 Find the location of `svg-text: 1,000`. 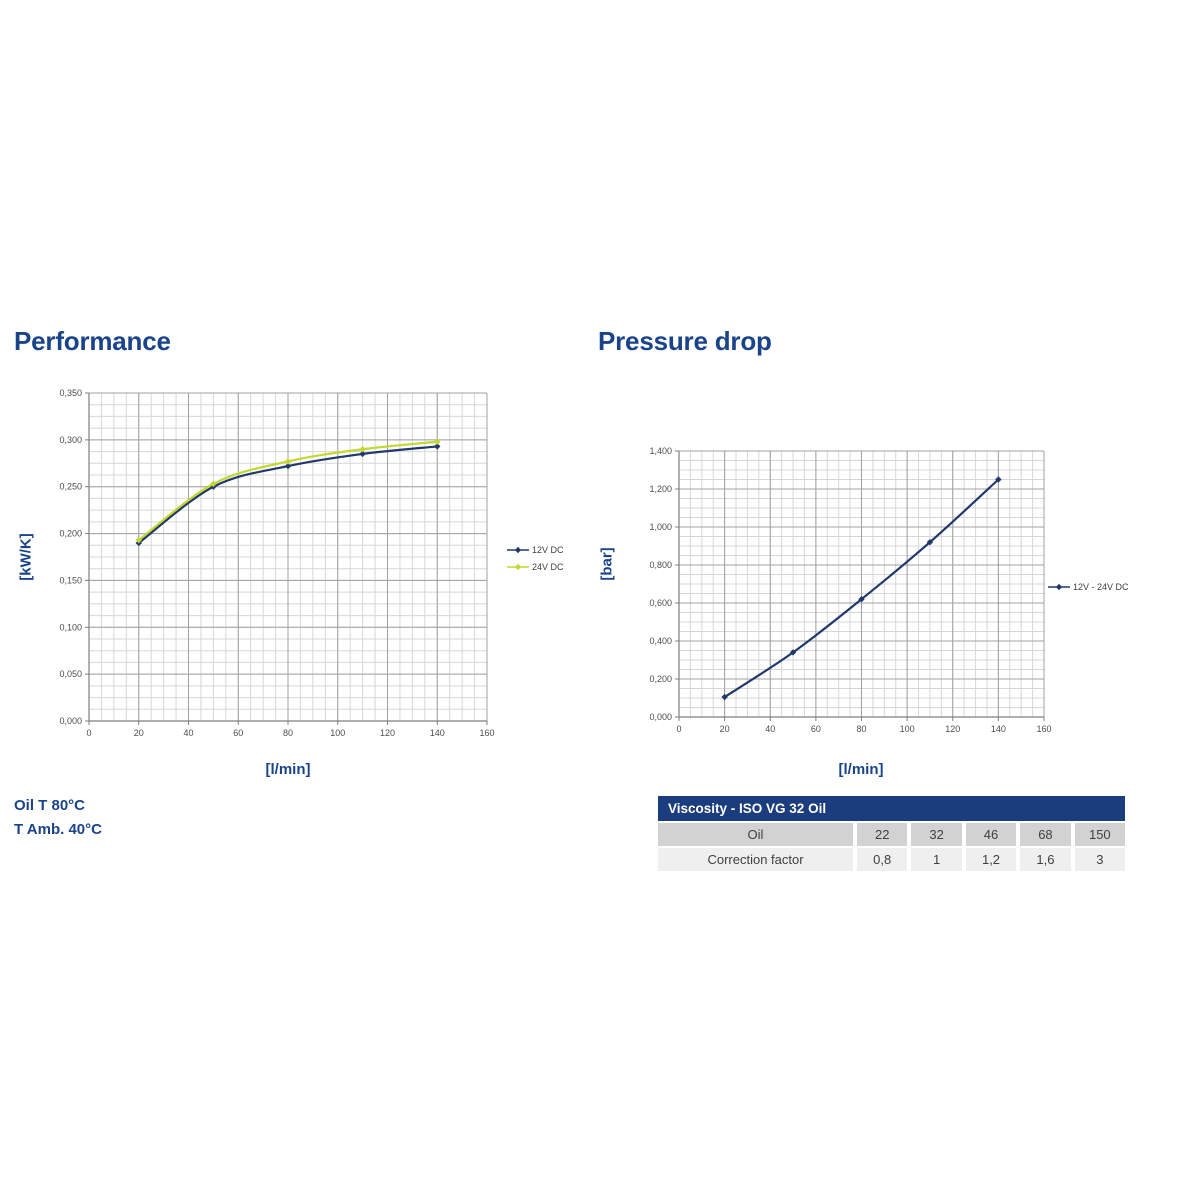

svg-text: 1,000 is located at coordinates (660, 527).